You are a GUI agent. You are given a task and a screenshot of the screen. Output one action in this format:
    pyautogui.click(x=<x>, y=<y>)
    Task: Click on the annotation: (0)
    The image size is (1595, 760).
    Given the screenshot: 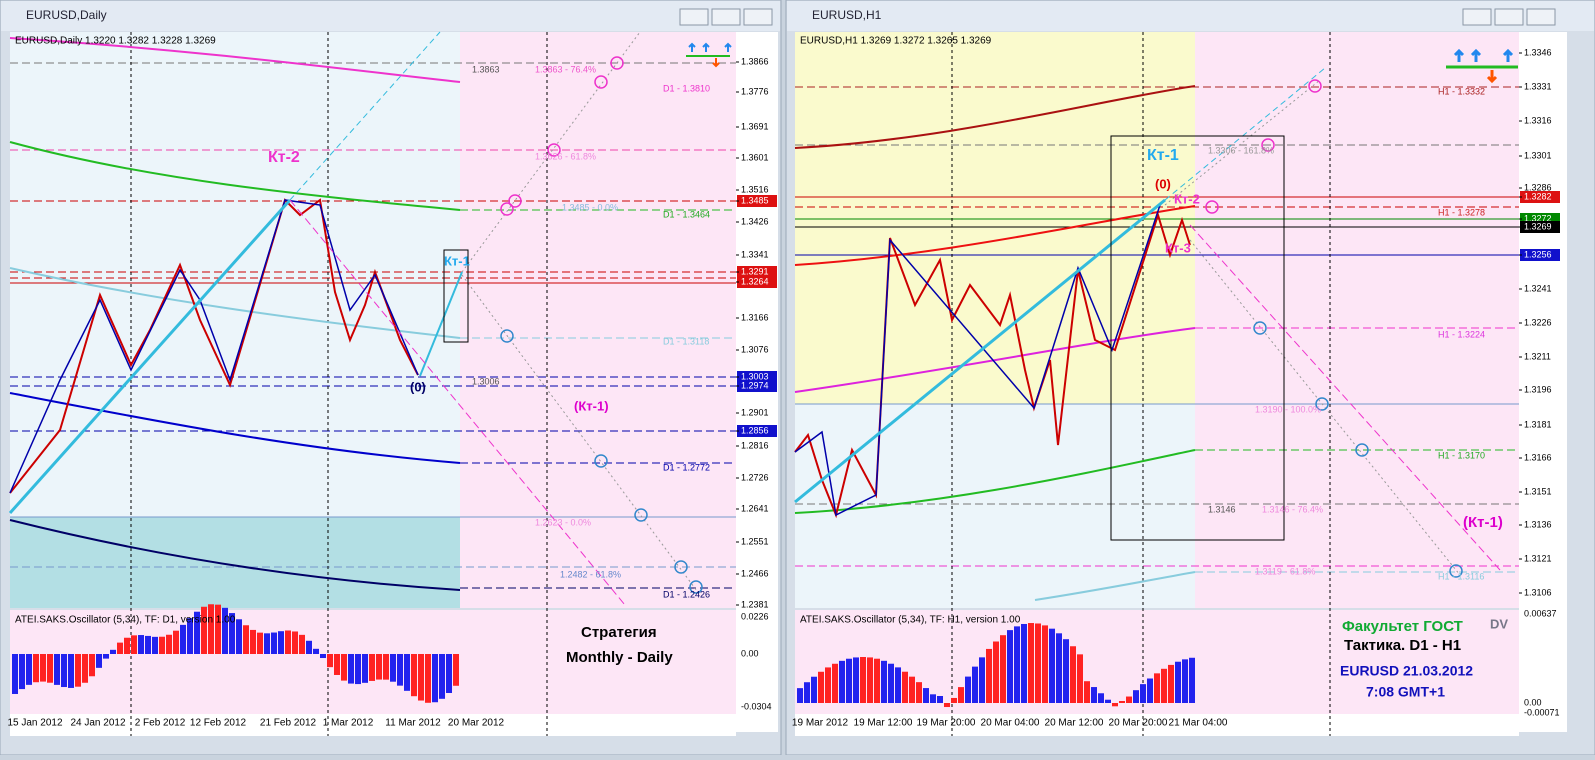 What is the action you would take?
    pyautogui.click(x=418, y=386)
    